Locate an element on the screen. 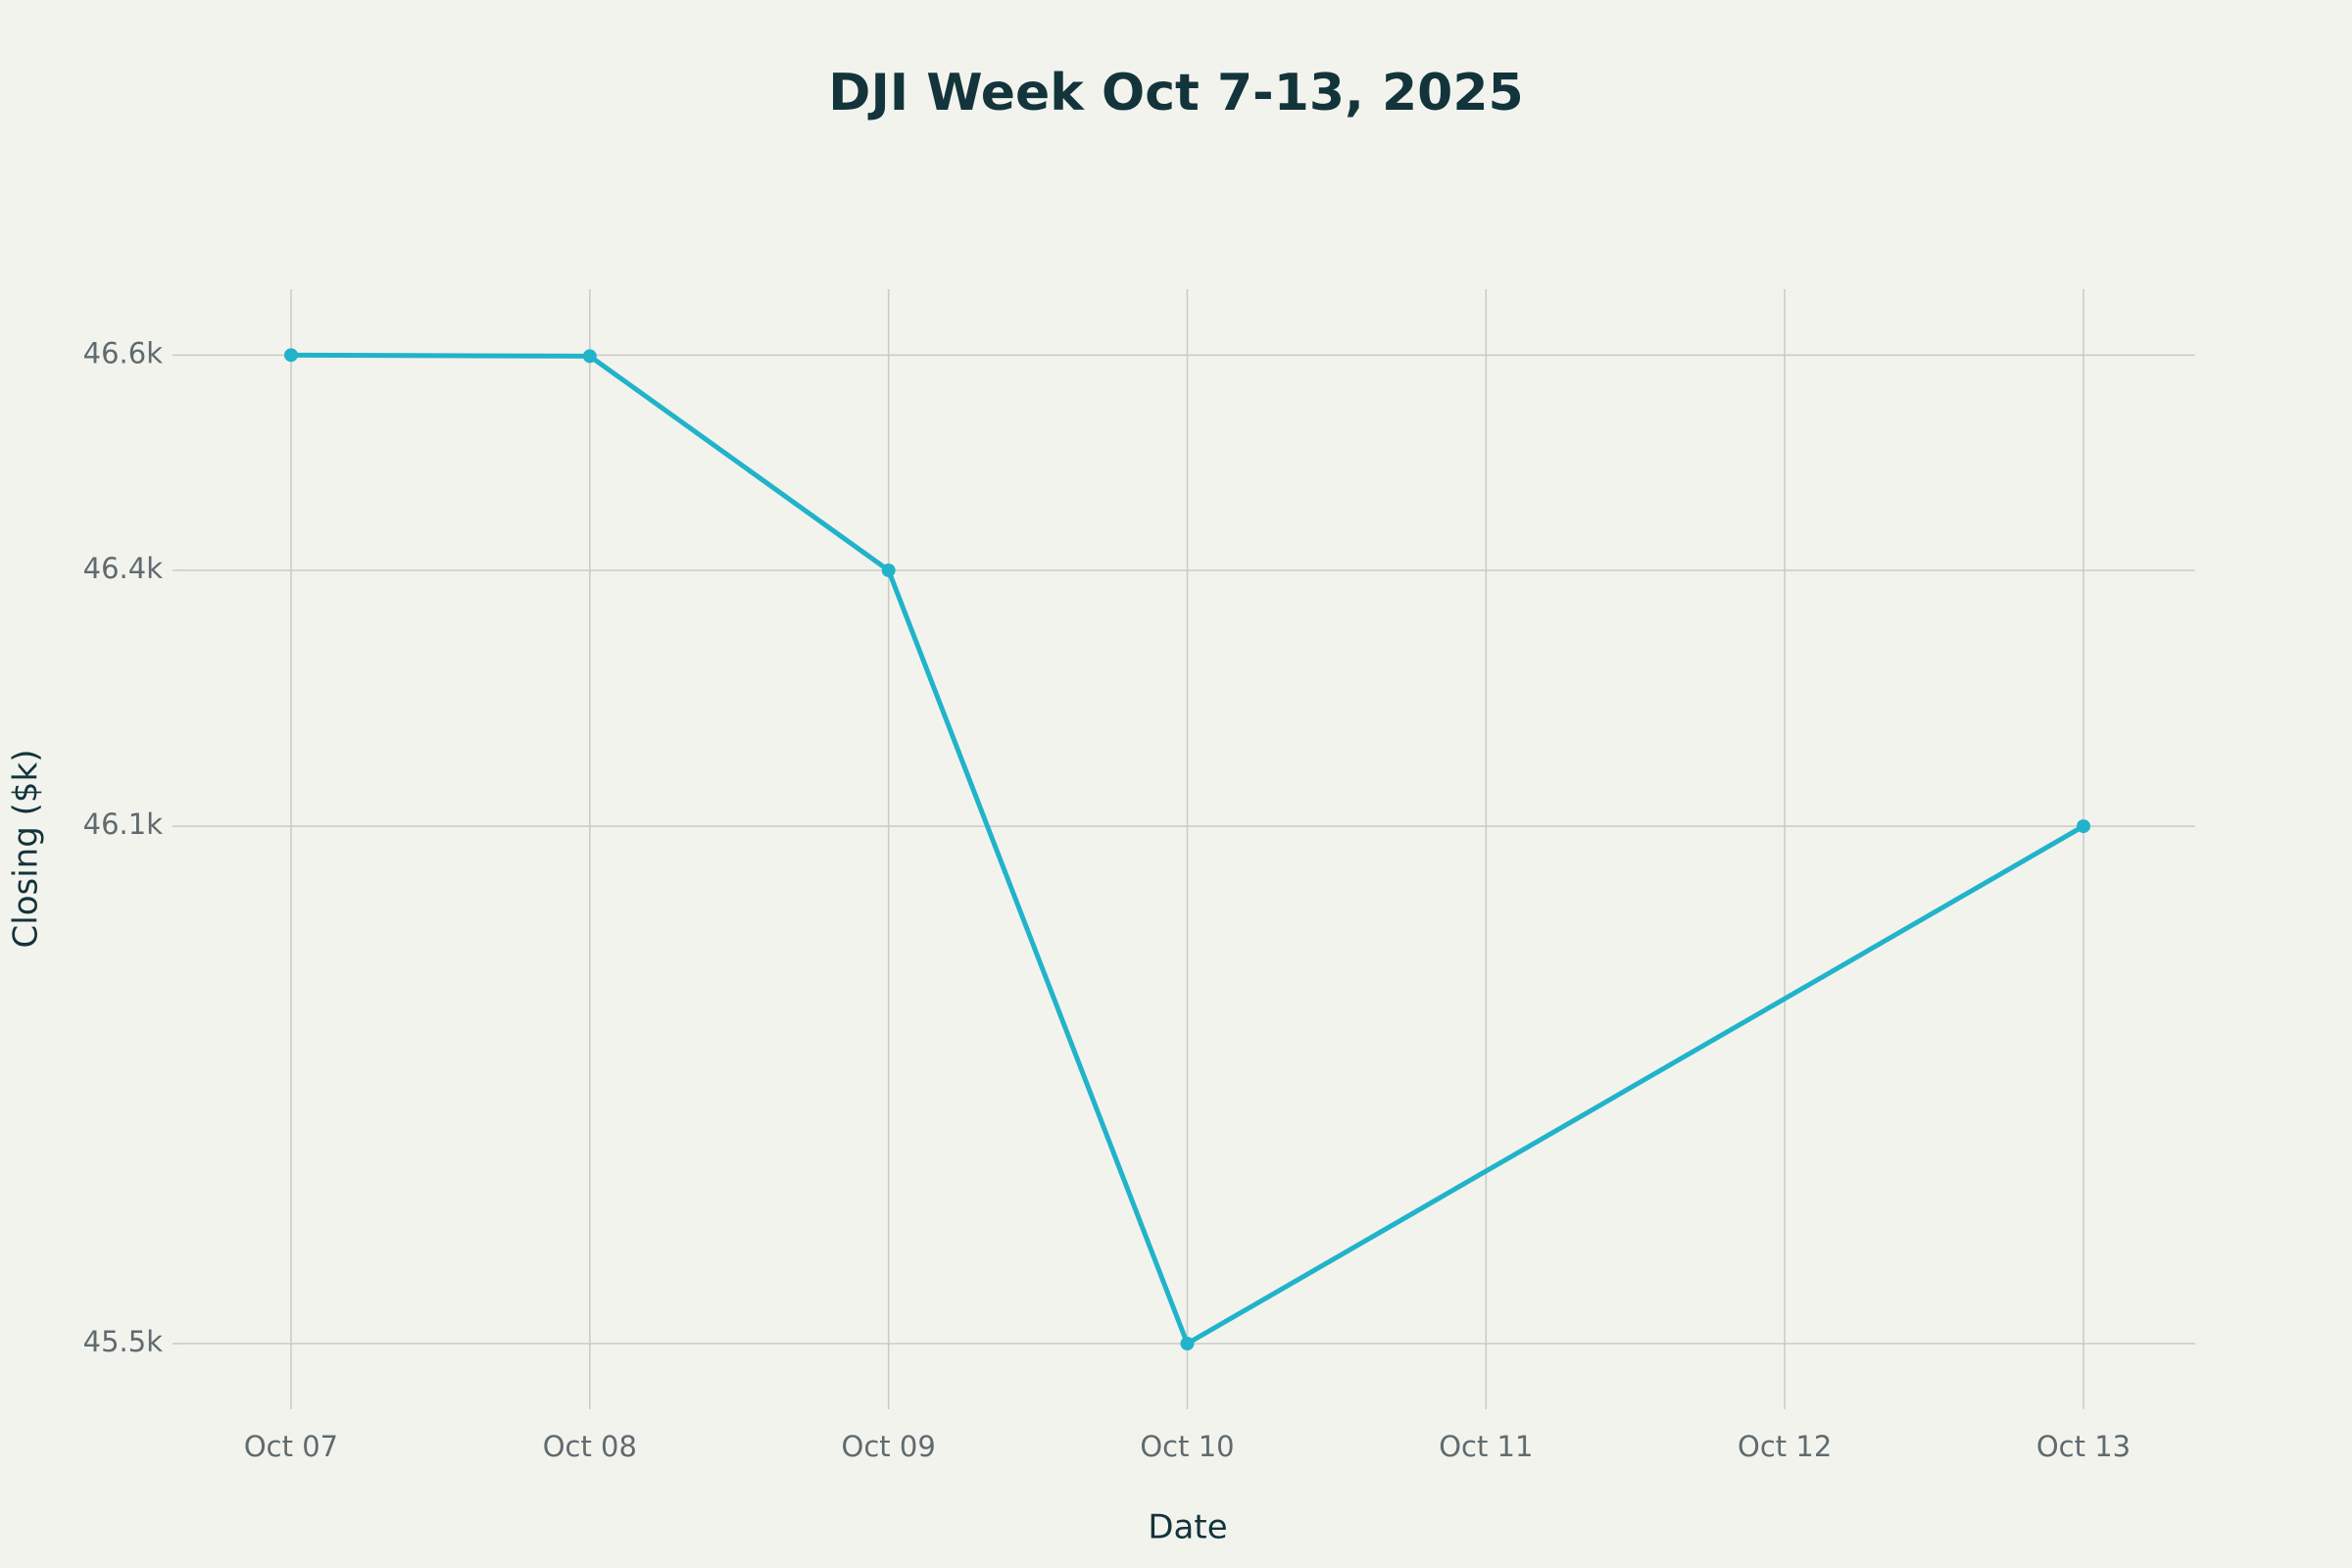  y-axis-title: Closing ($k) is located at coordinates (26, 849).